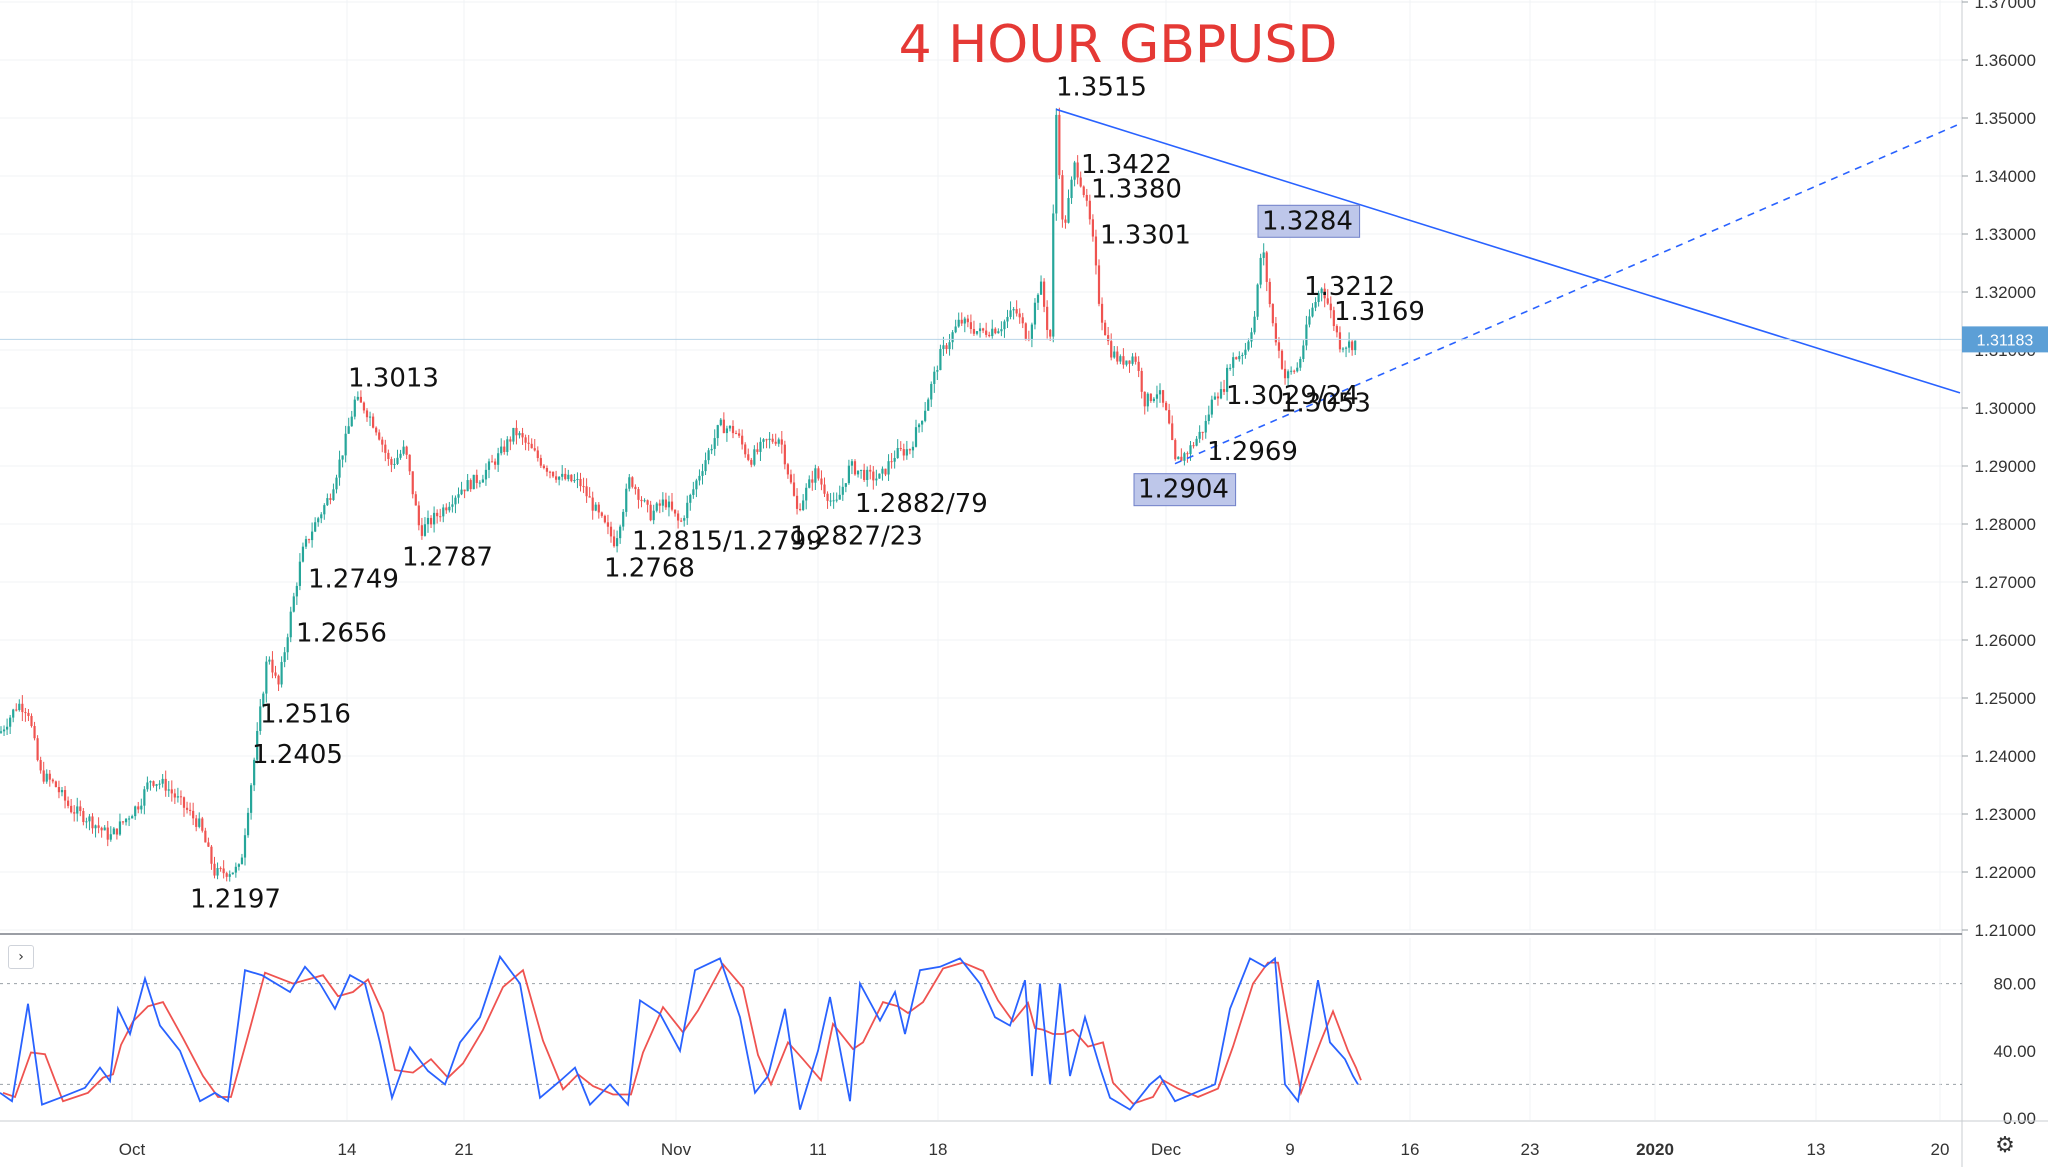 The image size is (2048, 1167). Describe the element at coordinates (1508, 251) in the screenshot. I see `resistance-trendline` at that location.